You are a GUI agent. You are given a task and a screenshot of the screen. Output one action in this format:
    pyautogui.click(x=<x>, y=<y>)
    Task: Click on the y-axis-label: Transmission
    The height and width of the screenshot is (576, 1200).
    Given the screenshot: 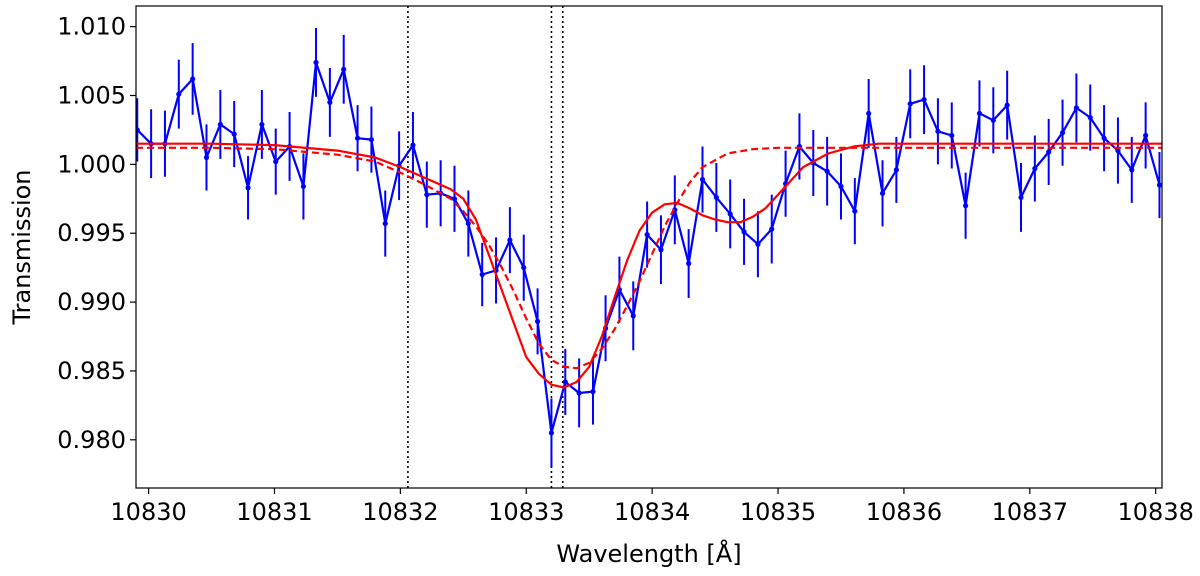 What is the action you would take?
    pyautogui.click(x=22, y=247)
    